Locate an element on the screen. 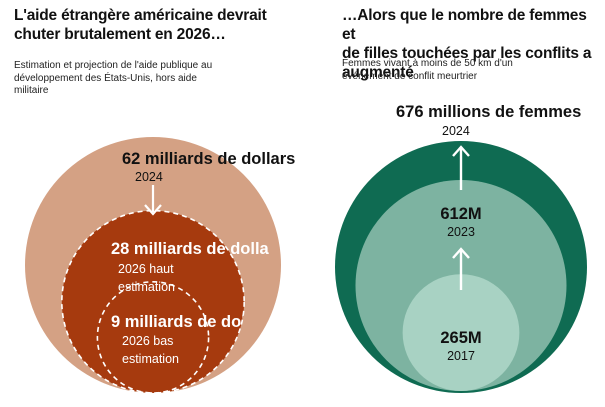  women-label-2023: 612M is located at coordinates (460, 214).